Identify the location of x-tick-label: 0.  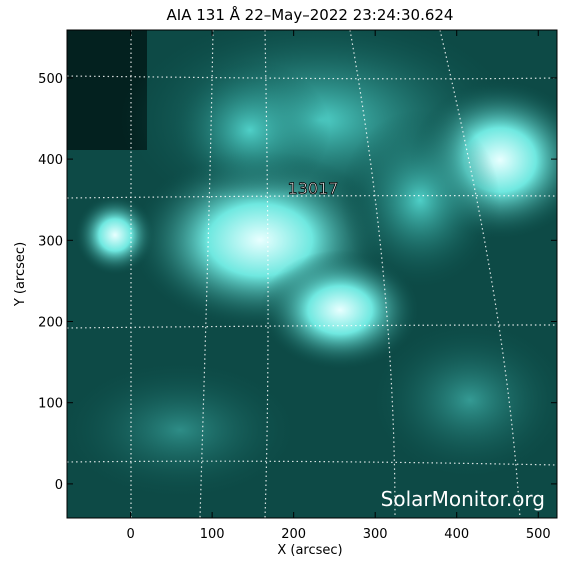
(130, 534).